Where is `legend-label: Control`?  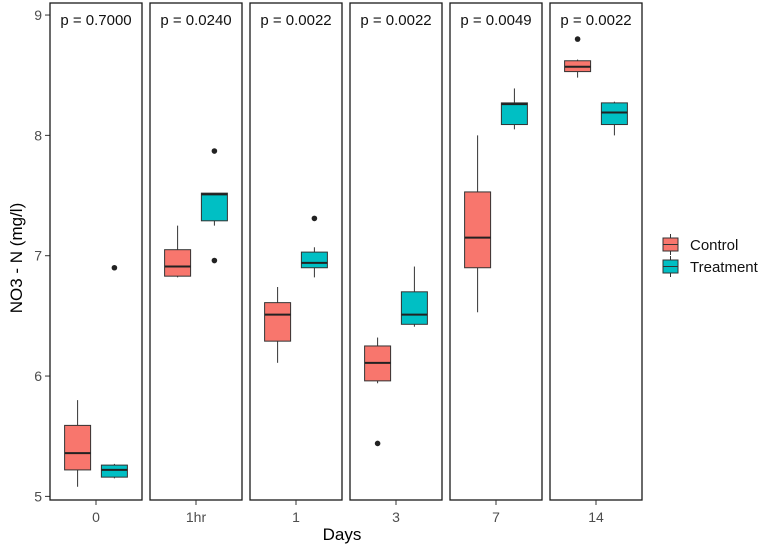
legend-label: Control is located at coordinates (714, 245).